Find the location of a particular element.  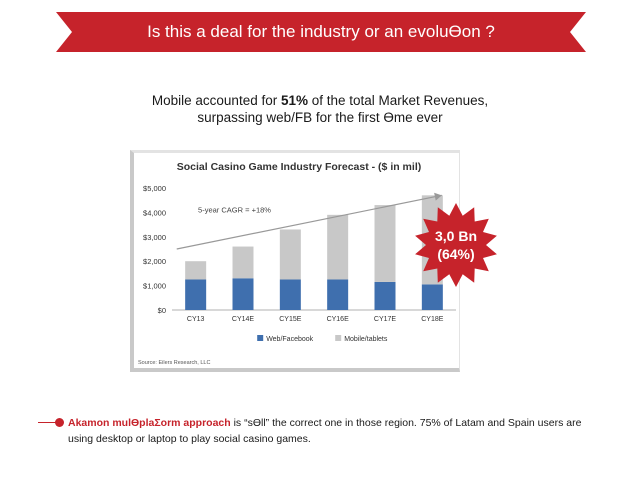

legend-label: Web/Facebook is located at coordinates (289, 339).